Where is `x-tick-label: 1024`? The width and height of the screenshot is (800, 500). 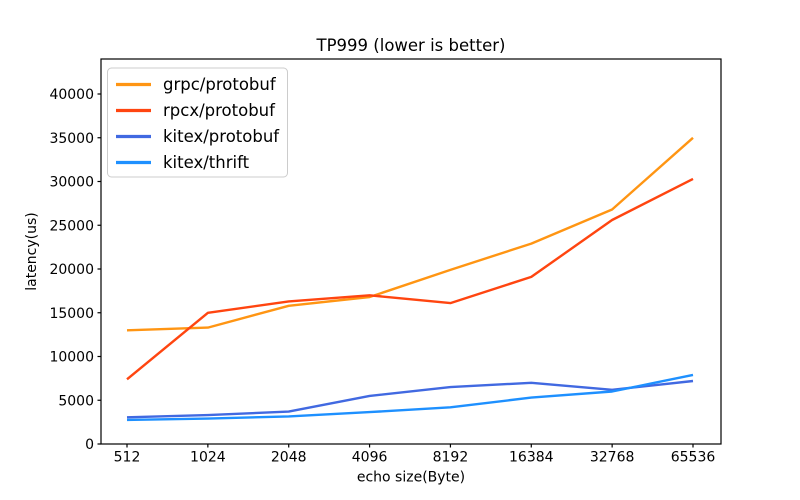 x-tick-label: 1024 is located at coordinates (208, 458).